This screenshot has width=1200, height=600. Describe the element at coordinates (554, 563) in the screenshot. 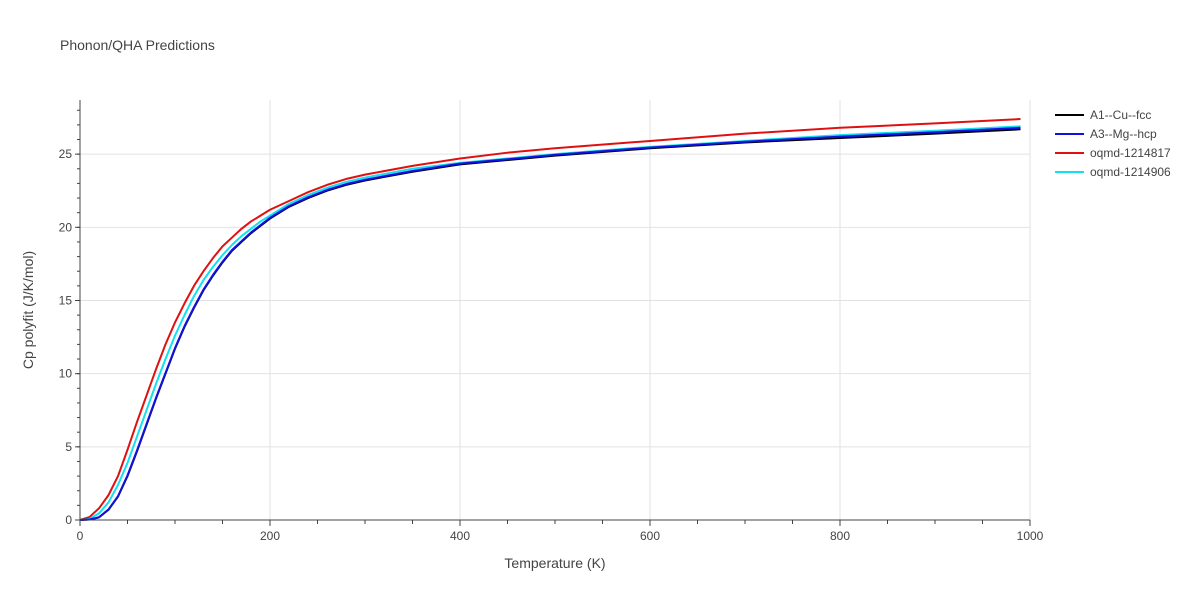

I see `x-axis-title: Temperature (K)` at that location.